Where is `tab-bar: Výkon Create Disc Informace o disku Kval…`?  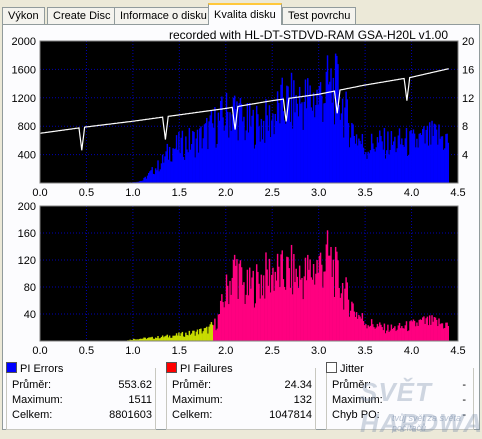
tab-bar: Výkon Create Disc Informace o disku Kval… is located at coordinates (241, 13).